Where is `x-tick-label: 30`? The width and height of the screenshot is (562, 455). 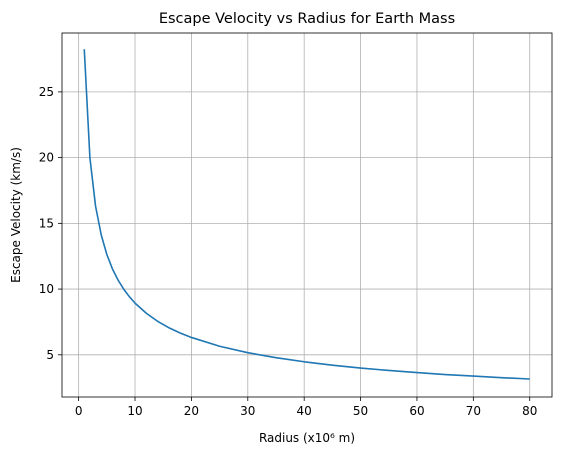 x-tick-label: 30 is located at coordinates (247, 411).